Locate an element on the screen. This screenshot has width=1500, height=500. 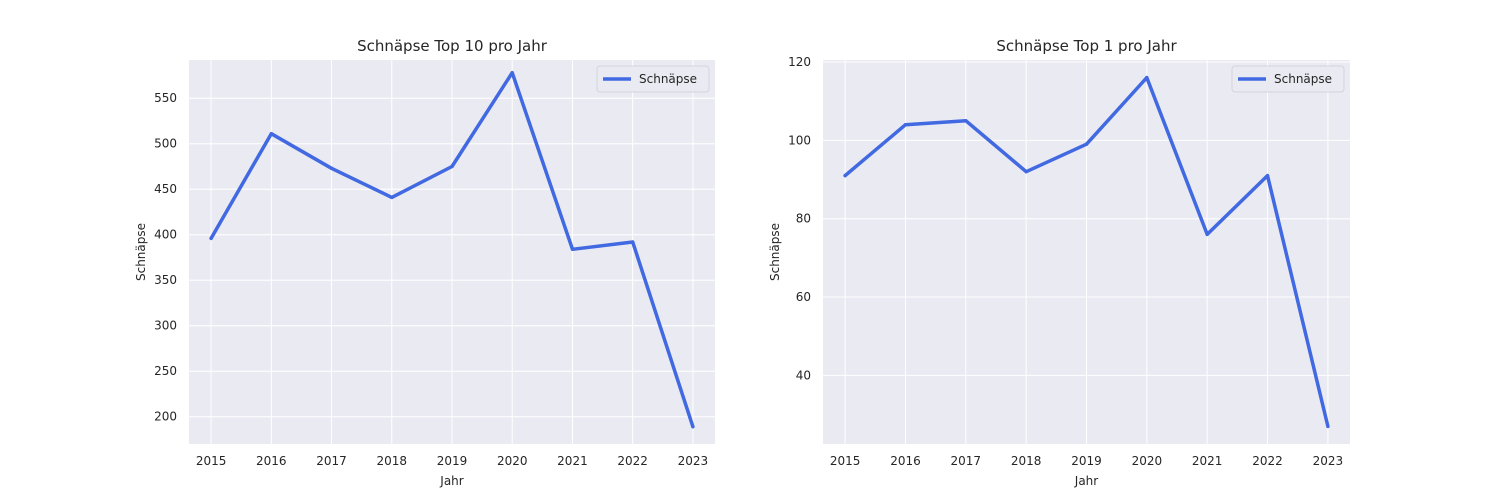
y-tick-label: 250 is located at coordinates (165, 371).